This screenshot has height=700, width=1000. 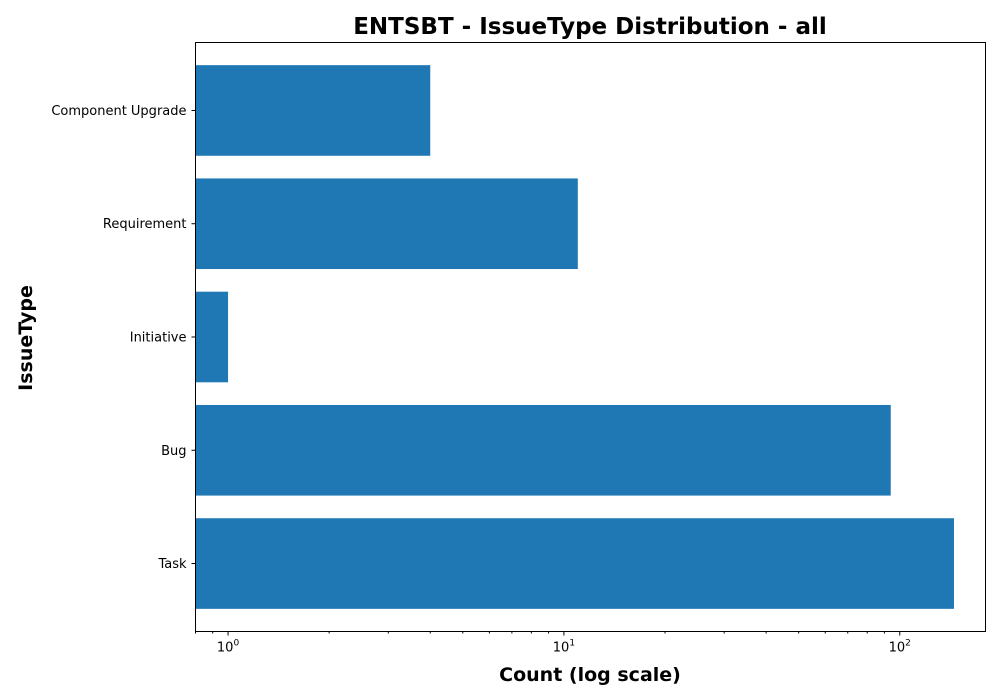 I want to click on x-axis: 100 10¹ 10², so click(x=553, y=643).